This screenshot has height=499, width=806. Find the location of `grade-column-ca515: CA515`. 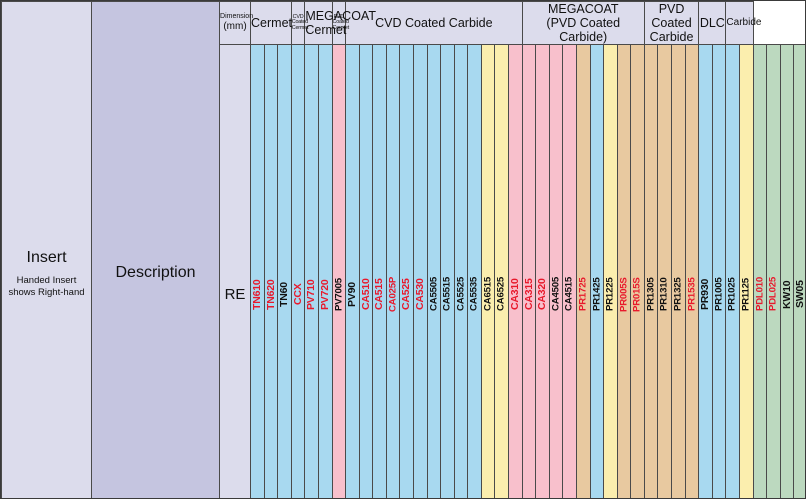

grade-column-ca515: CA515 is located at coordinates (379, 271).